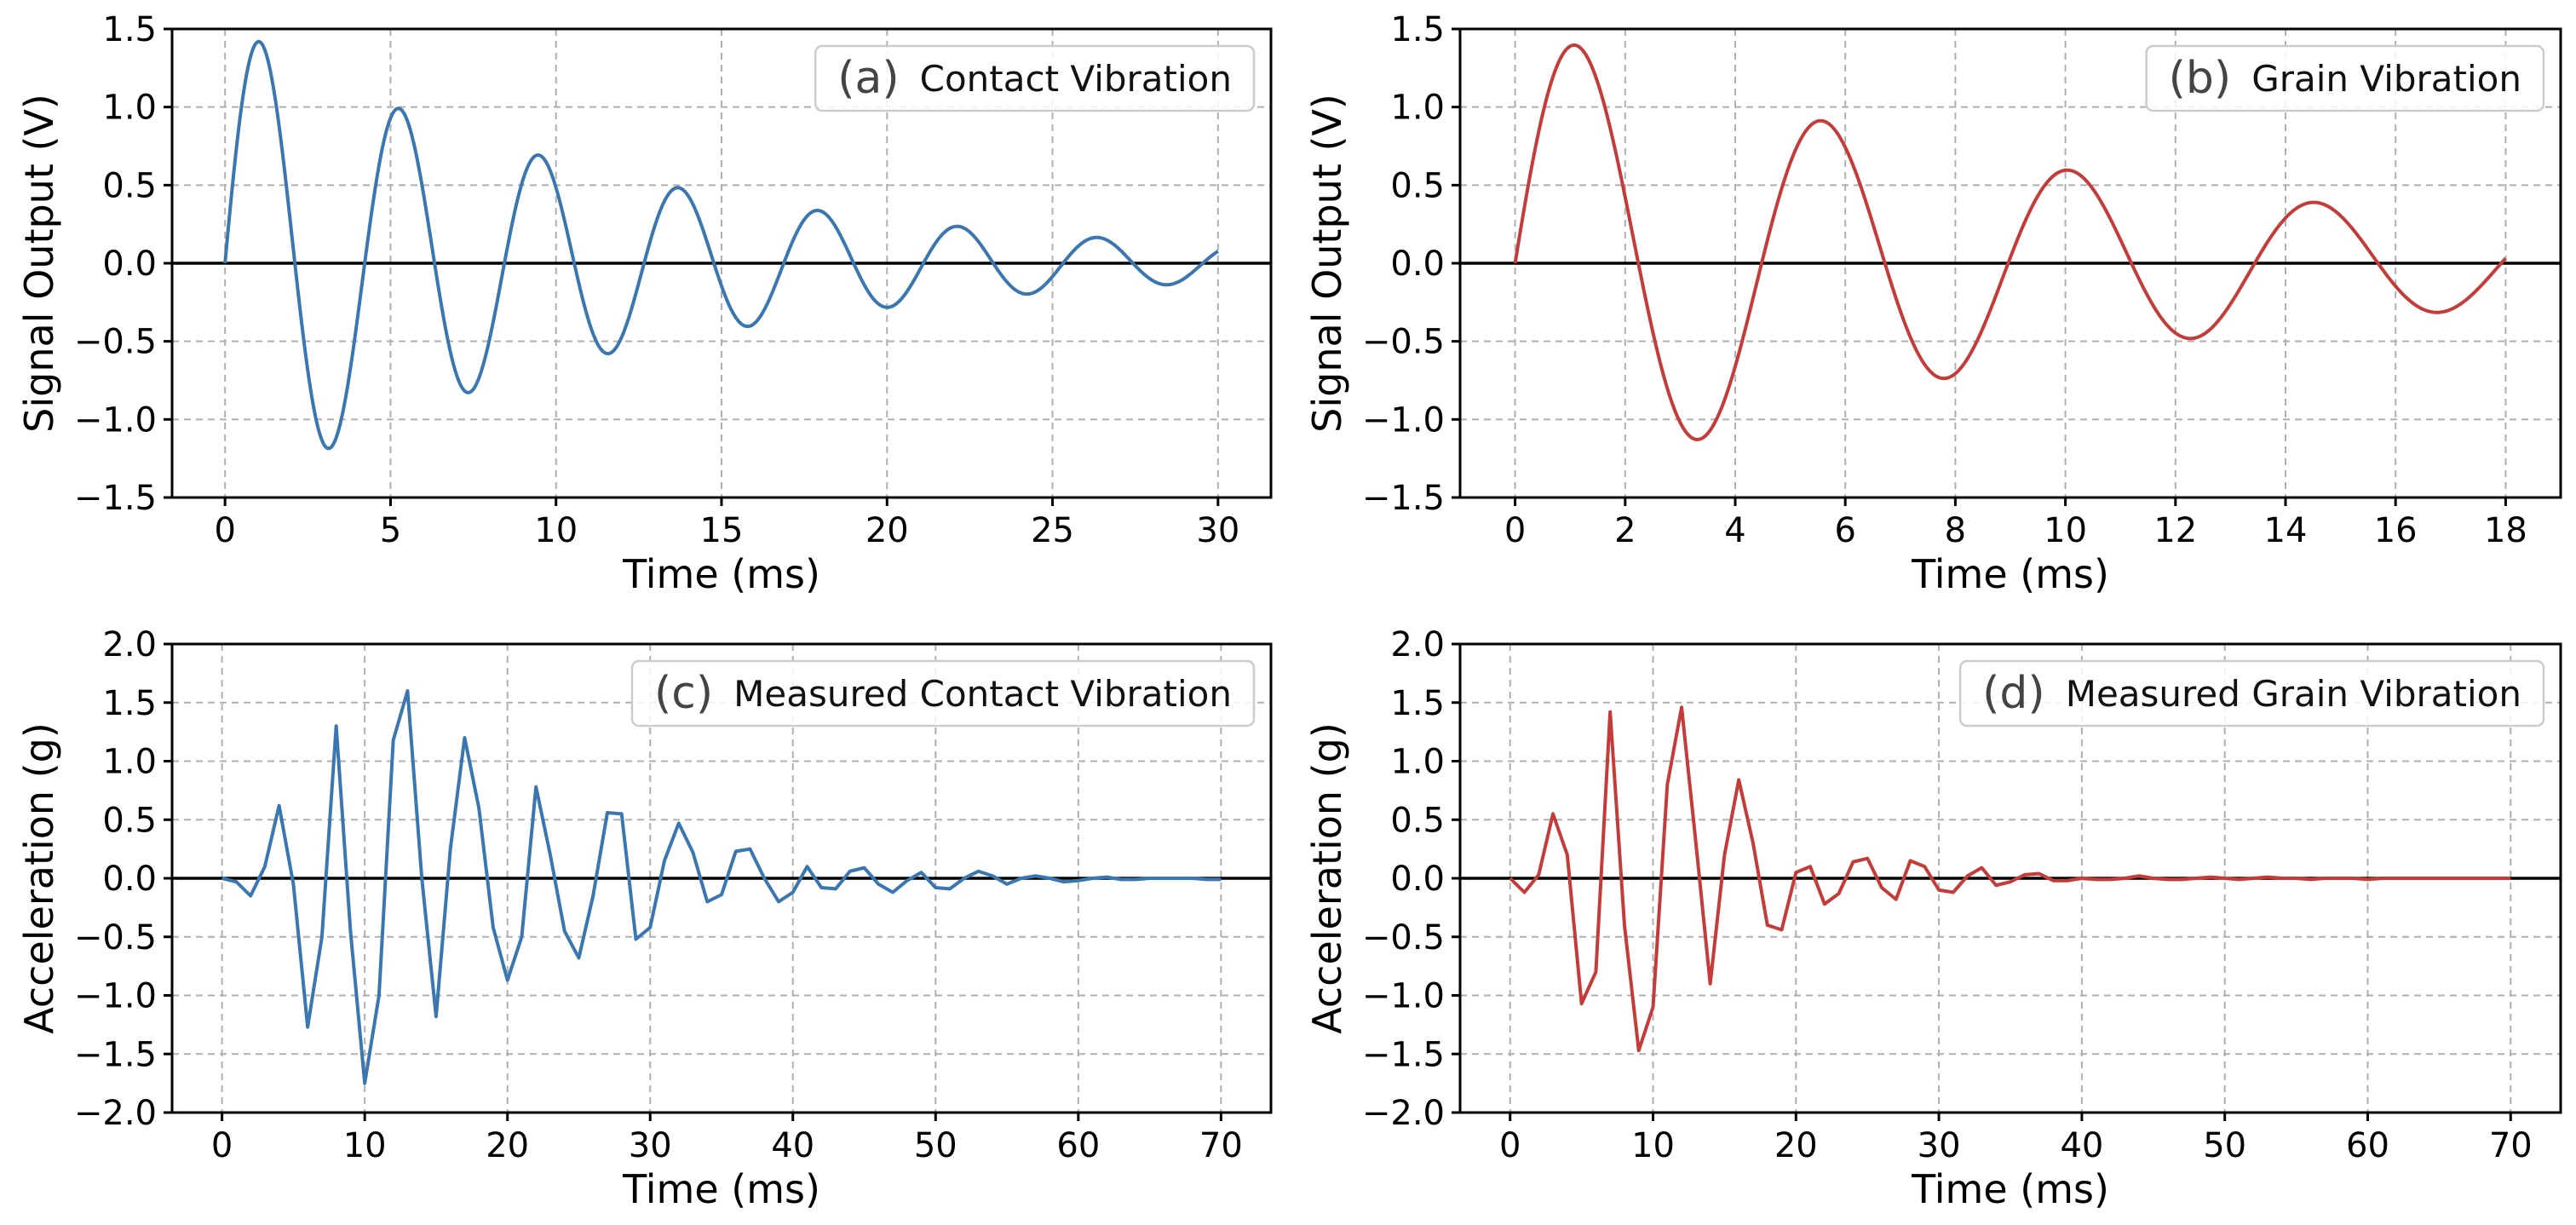 This screenshot has width=2576, height=1225. What do you see at coordinates (721, 574) in the screenshot?
I see `x-axis-label-a: Time (ms)` at bounding box center [721, 574].